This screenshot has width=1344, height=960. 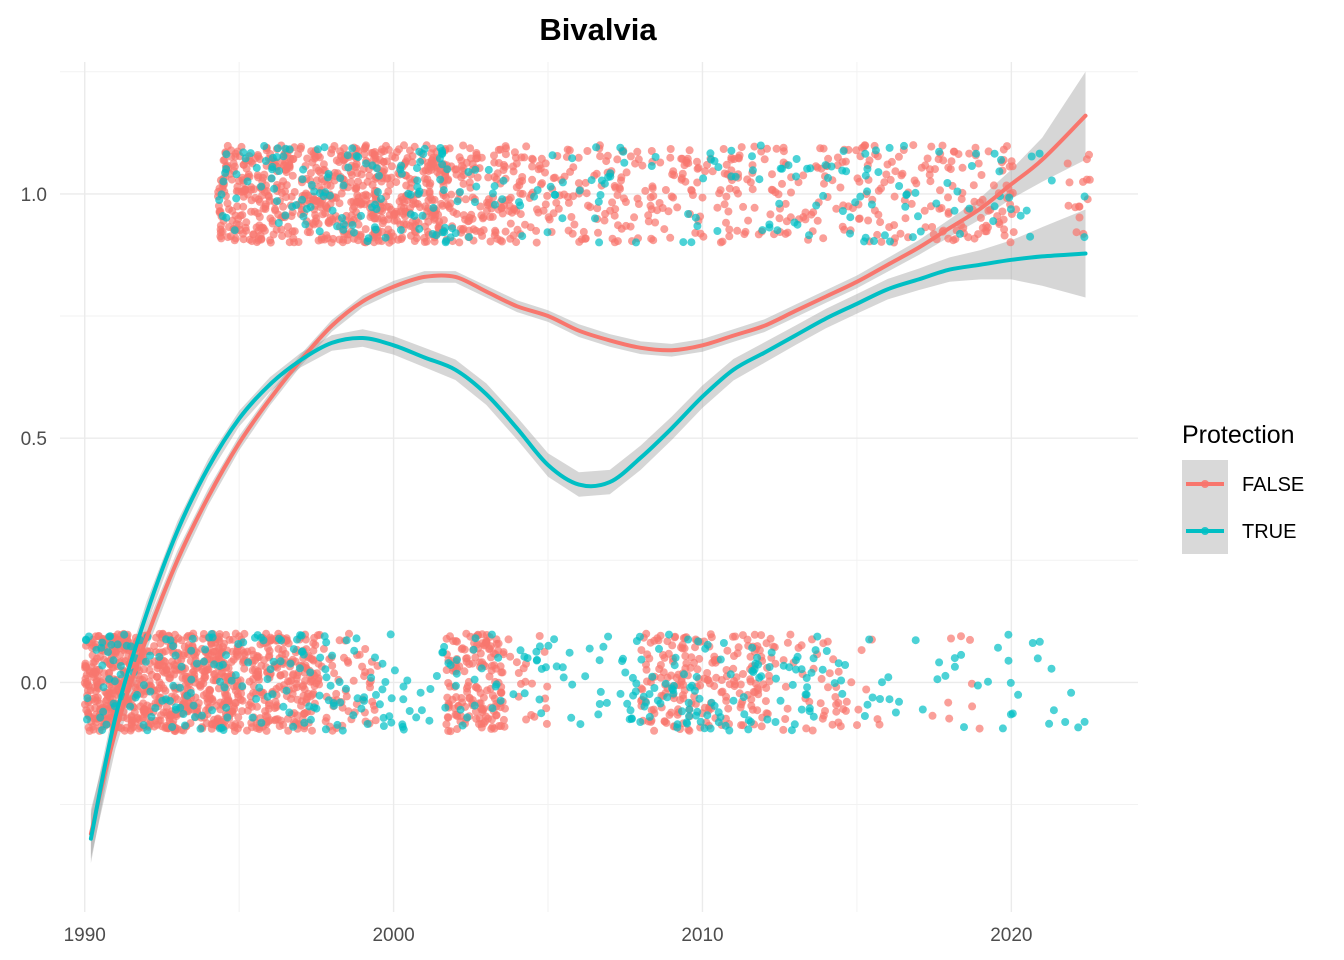 I want to click on legend-key-point, so click(x=1205, y=531).